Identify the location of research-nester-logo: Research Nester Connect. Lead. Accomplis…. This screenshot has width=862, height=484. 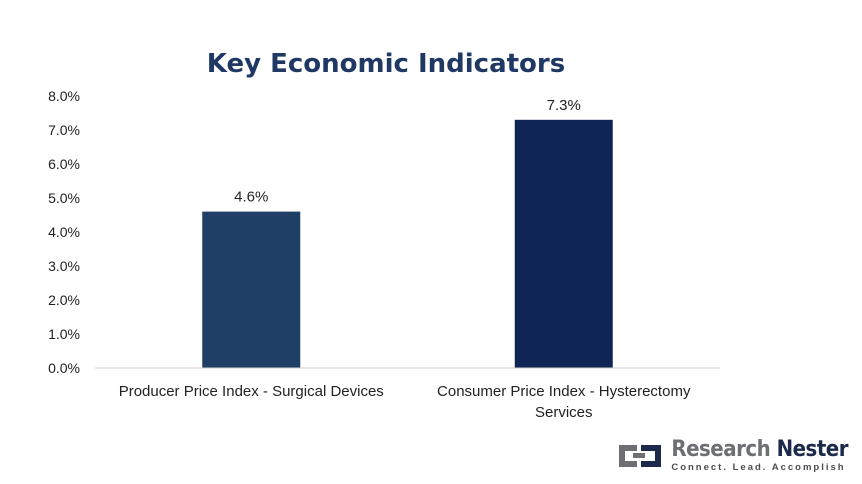
(732, 454).